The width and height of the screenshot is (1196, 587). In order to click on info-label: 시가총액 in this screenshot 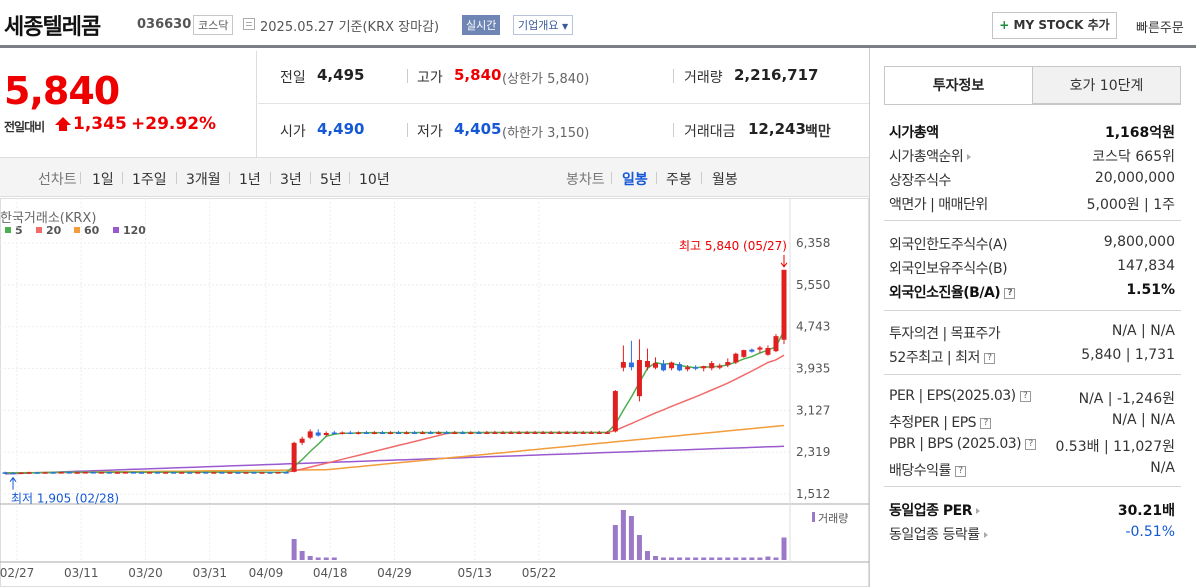, I will do `click(914, 133)`.